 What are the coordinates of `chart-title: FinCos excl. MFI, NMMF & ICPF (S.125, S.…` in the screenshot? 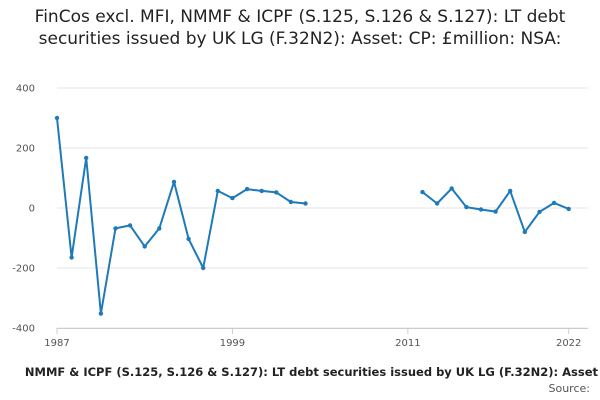 It's located at (300, 28).